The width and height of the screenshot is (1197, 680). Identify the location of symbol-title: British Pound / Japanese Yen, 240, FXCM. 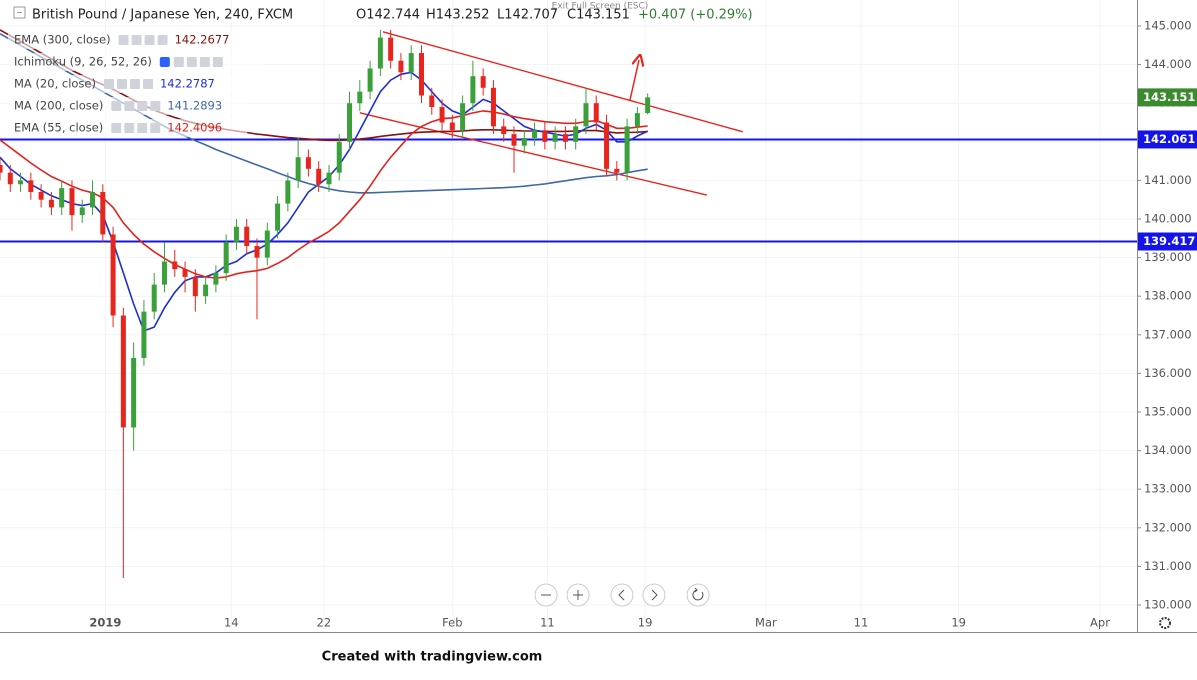
(162, 15).